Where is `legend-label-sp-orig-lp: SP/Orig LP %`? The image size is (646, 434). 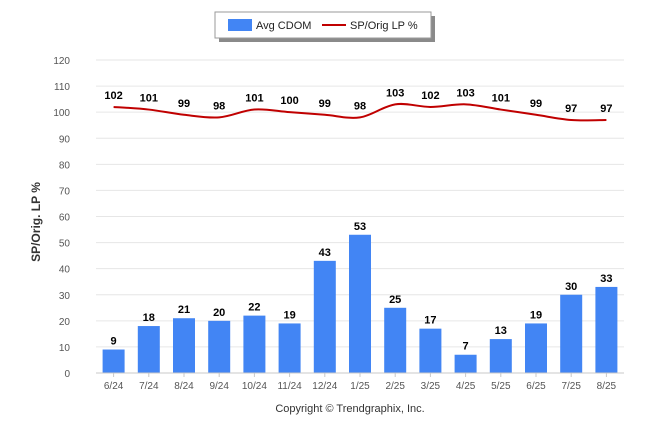
legend-label-sp-orig-lp: SP/Orig LP % is located at coordinates (384, 26).